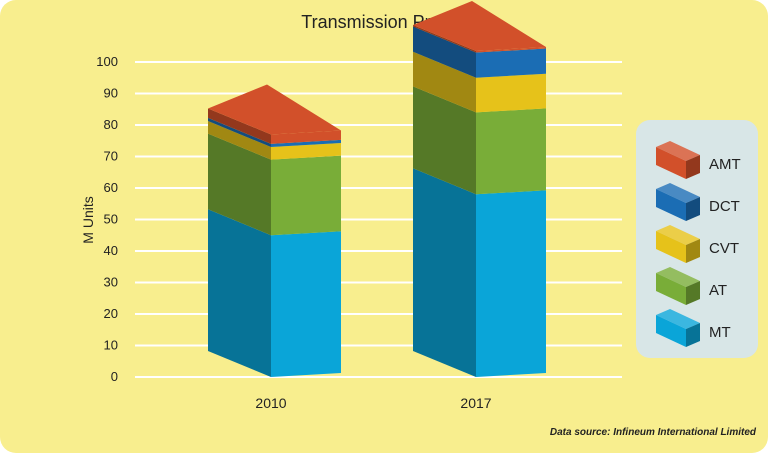  I want to click on legend-item-mt: MT, so click(693, 328).